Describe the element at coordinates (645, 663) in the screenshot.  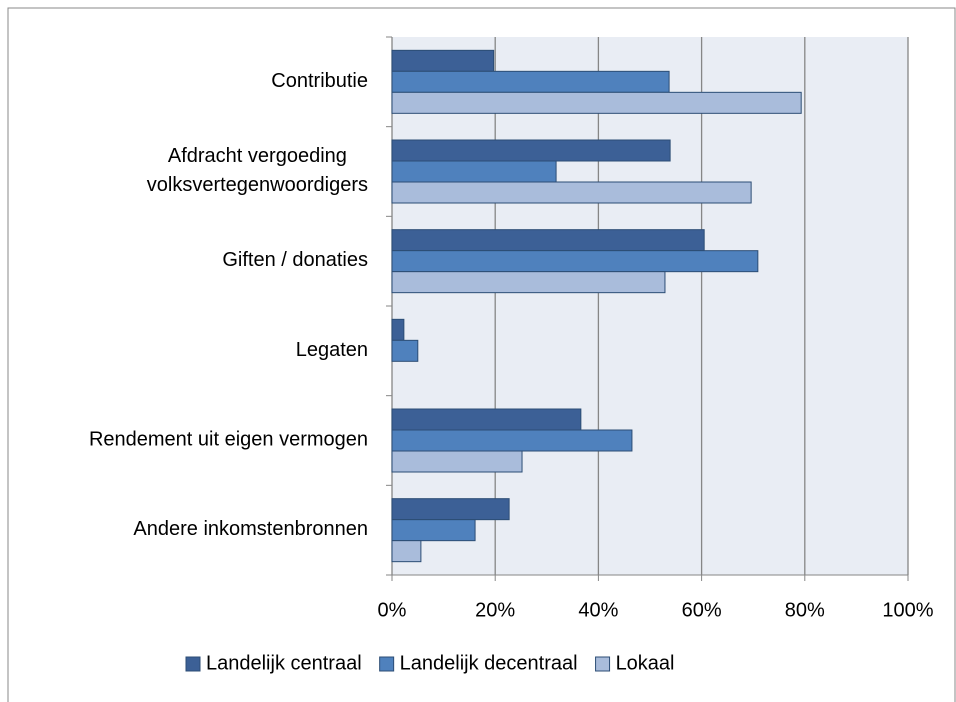
I see `legend-label: Lokaal` at that location.